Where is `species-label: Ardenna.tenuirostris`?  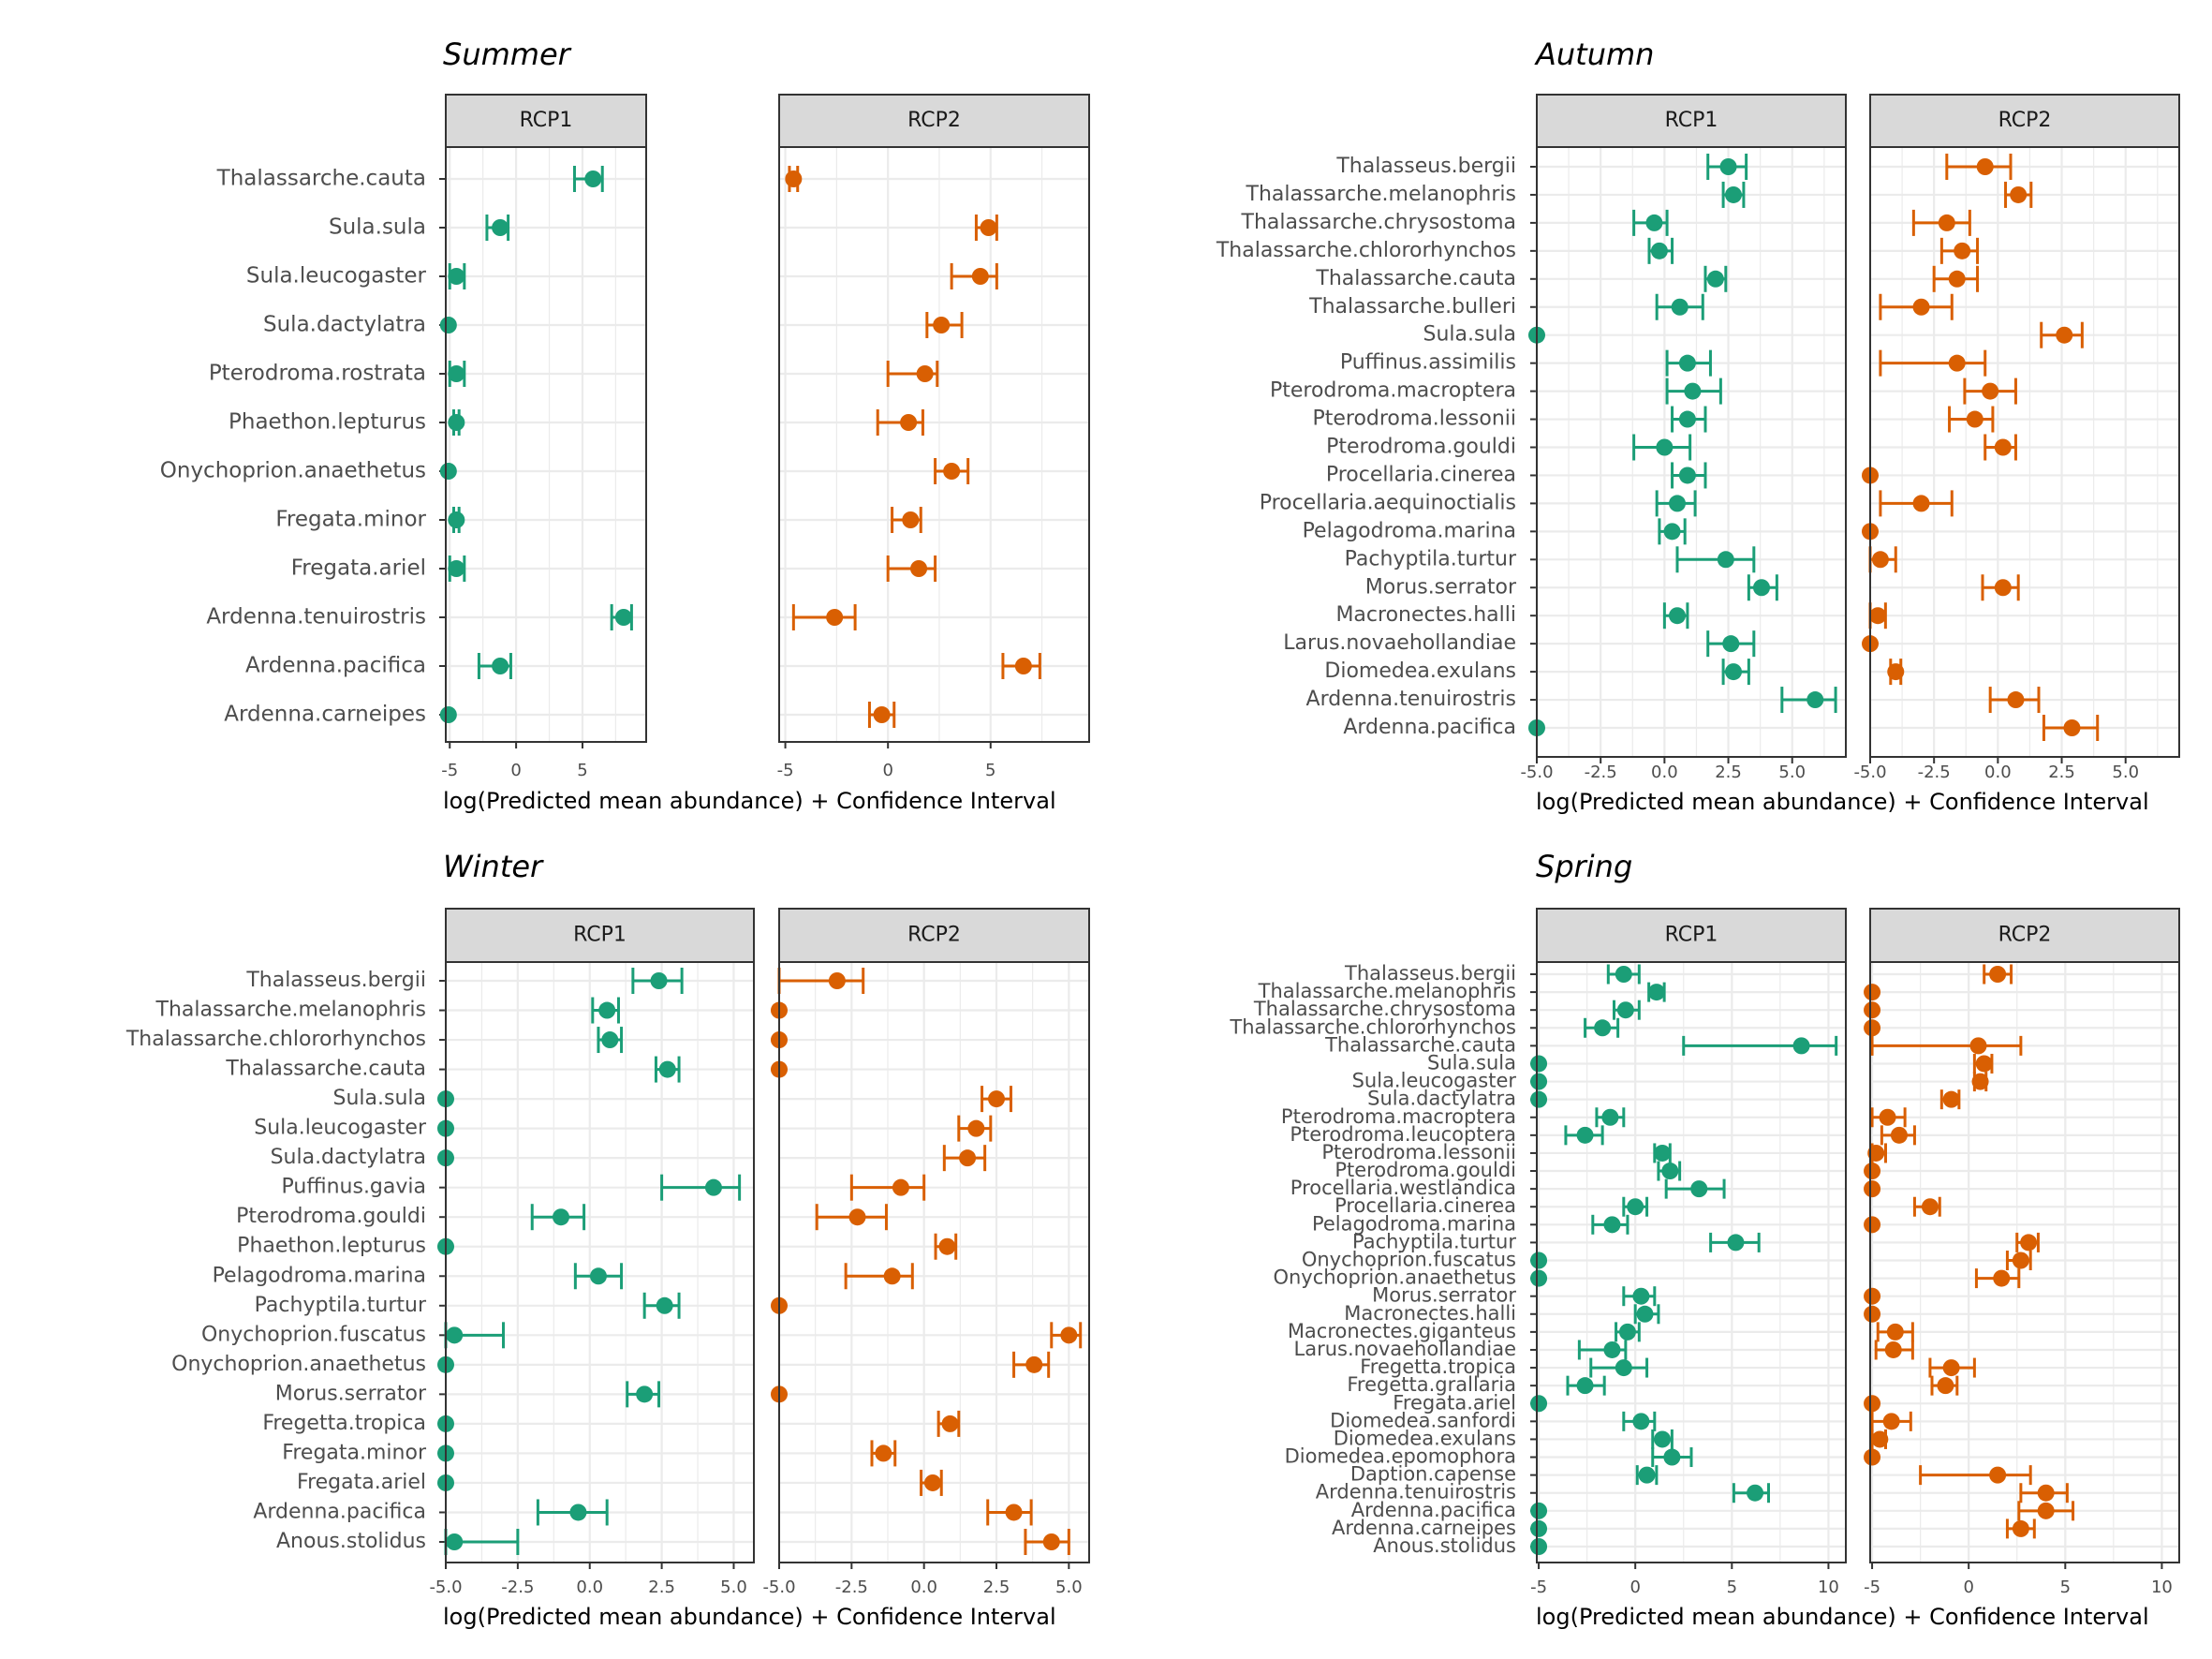 species-label: Ardenna.tenuirostris is located at coordinates (1411, 700).